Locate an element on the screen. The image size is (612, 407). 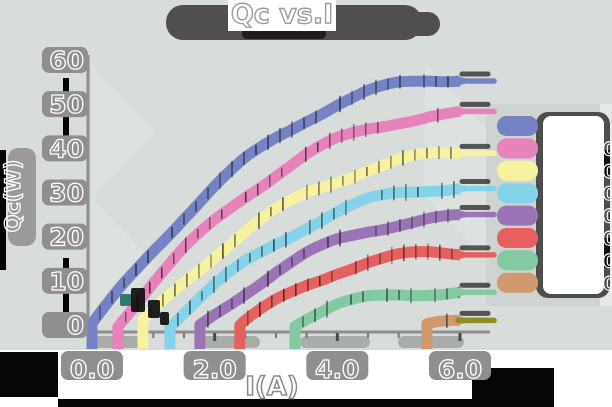
y-axis-label-shadow is located at coordinates (22, 197).